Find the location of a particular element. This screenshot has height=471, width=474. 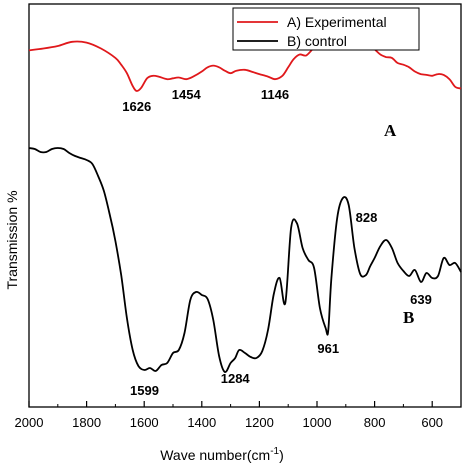

x-tick-label-1400: 1400 is located at coordinates (201, 422).